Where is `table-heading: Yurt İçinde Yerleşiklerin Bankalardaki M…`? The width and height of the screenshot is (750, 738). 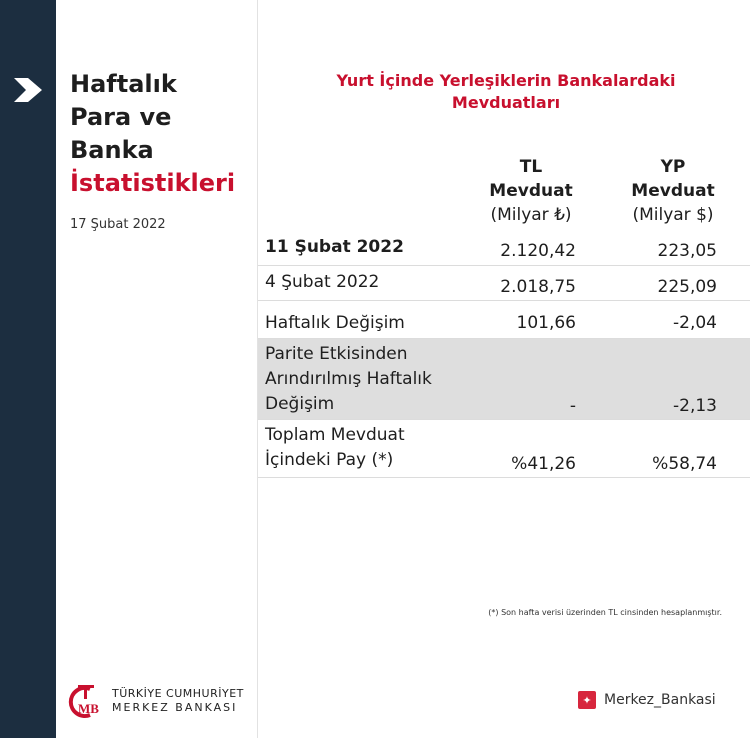 table-heading: Yurt İçinde Yerleşiklerin Bankalardaki M… is located at coordinates (506, 92).